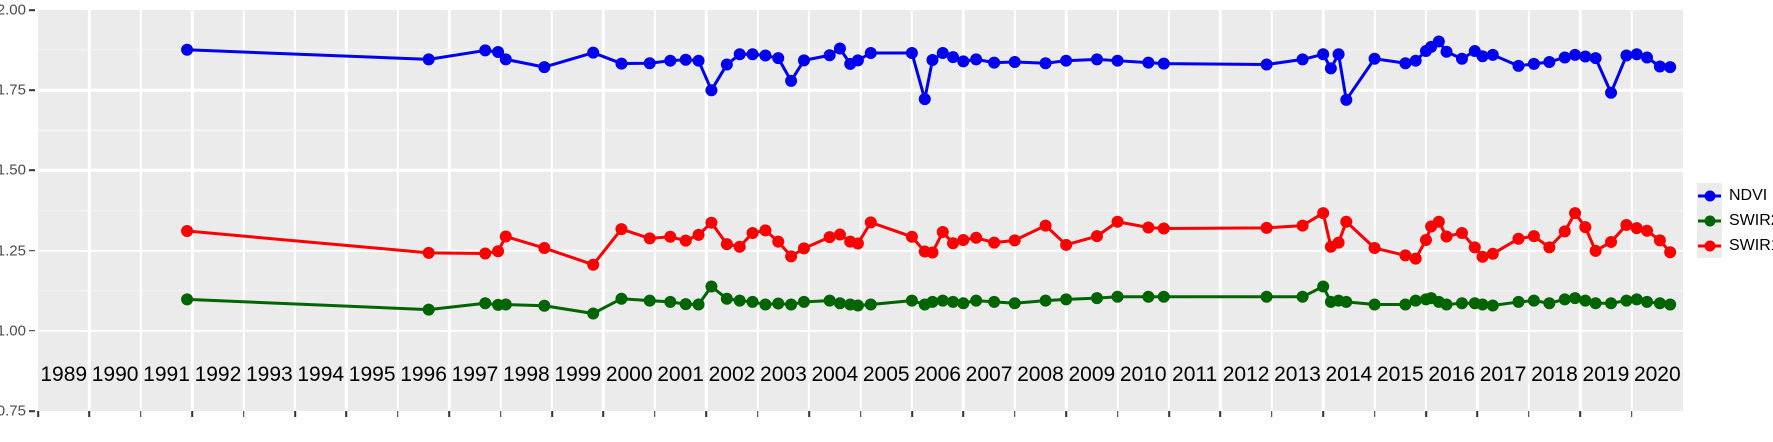  I want to click on x-axis-tick-label: 2018, so click(1554, 374).